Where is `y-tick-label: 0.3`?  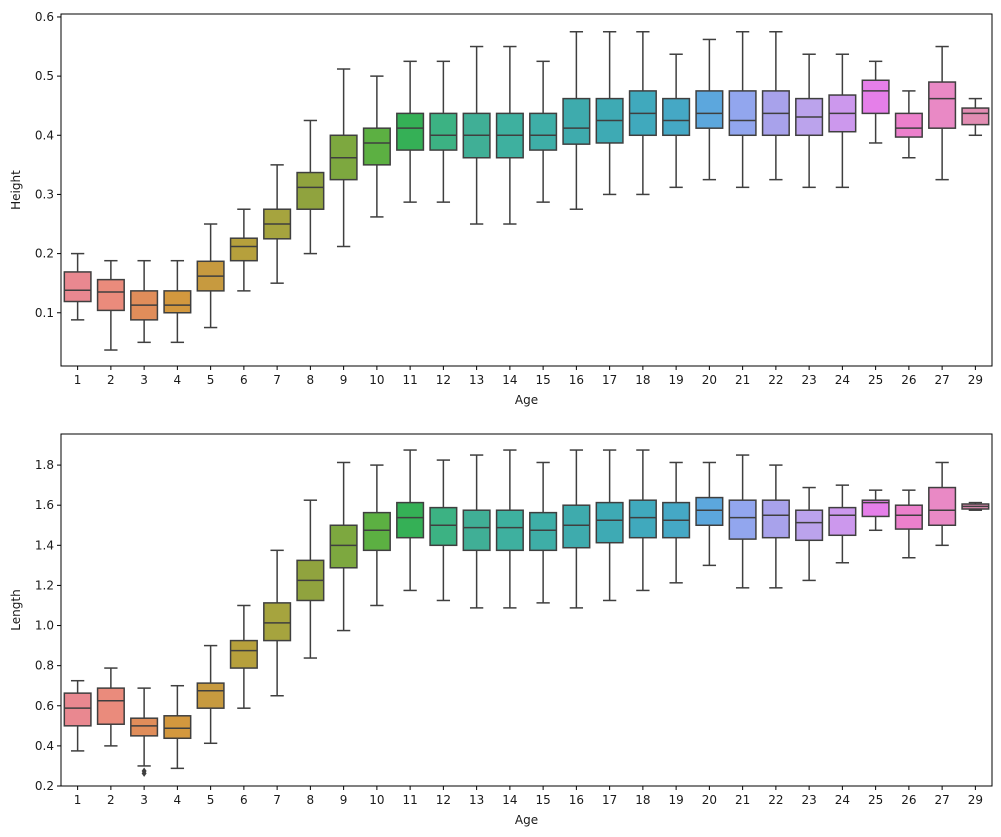
y-tick-label: 0.3 is located at coordinates (44, 194).